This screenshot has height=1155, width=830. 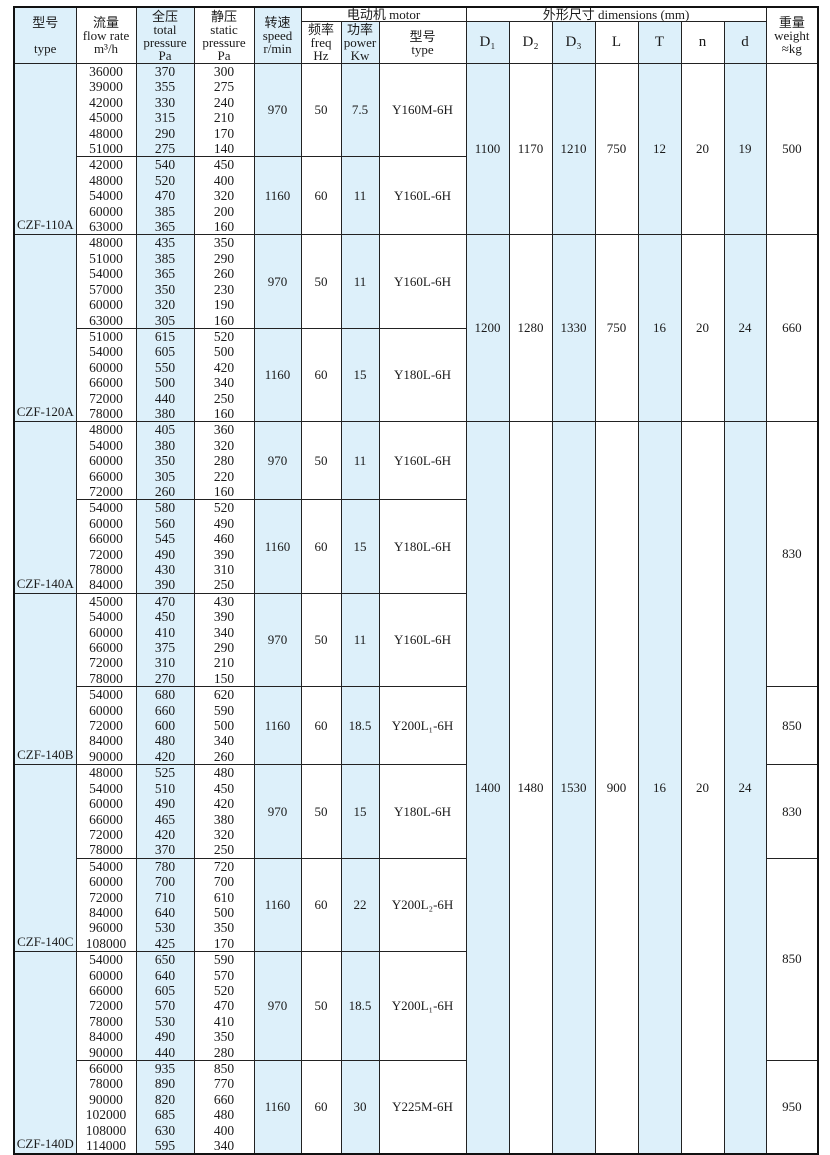 What do you see at coordinates (106, 811) in the screenshot?
I see `flow-rate-values: 48000 54000 60000 66000 72000 78000` at bounding box center [106, 811].